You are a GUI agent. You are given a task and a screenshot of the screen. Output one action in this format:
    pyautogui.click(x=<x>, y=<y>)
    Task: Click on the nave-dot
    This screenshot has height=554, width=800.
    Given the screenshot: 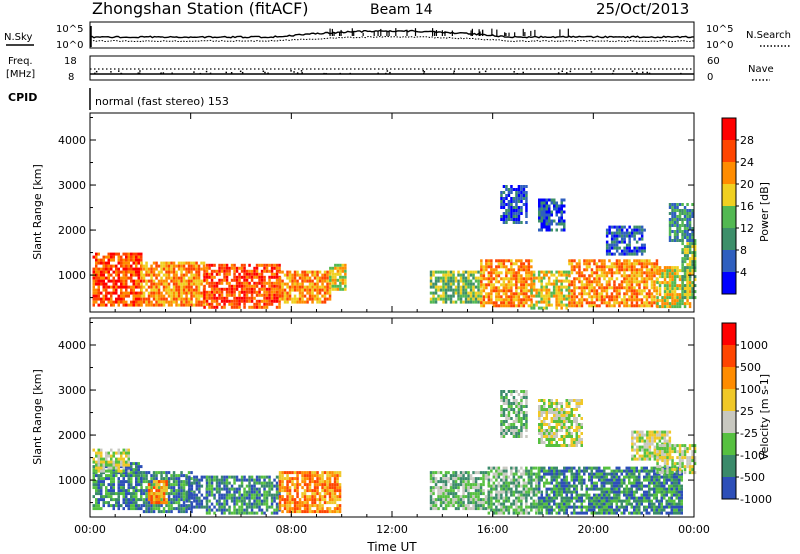 What is the action you would take?
    pyautogui.click(x=424, y=73)
    